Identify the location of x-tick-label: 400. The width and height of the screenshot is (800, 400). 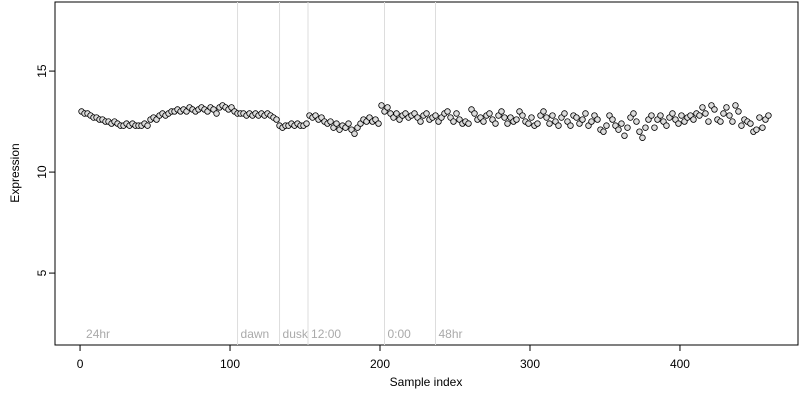
(680, 364).